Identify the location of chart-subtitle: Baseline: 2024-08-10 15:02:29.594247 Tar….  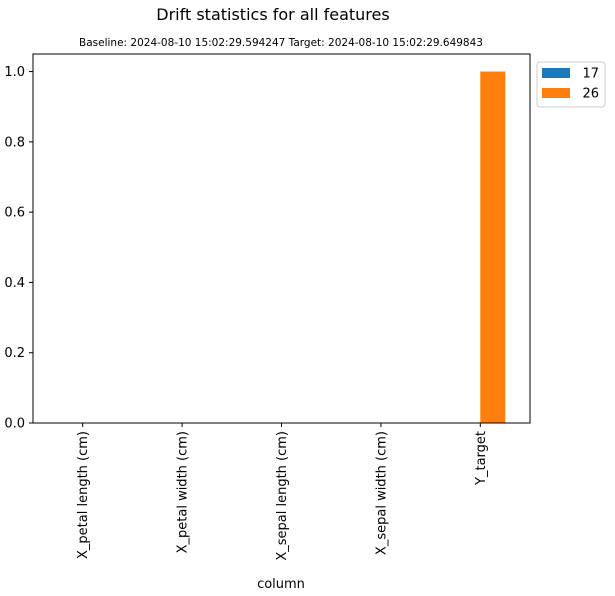
(281, 43).